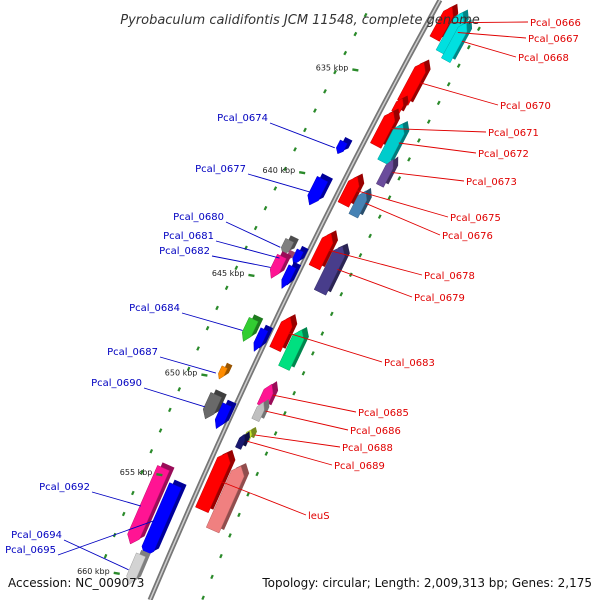  What do you see at coordinates (263, 338) in the screenshot?
I see `gene-Pcal_0684-pair` at bounding box center [263, 338].